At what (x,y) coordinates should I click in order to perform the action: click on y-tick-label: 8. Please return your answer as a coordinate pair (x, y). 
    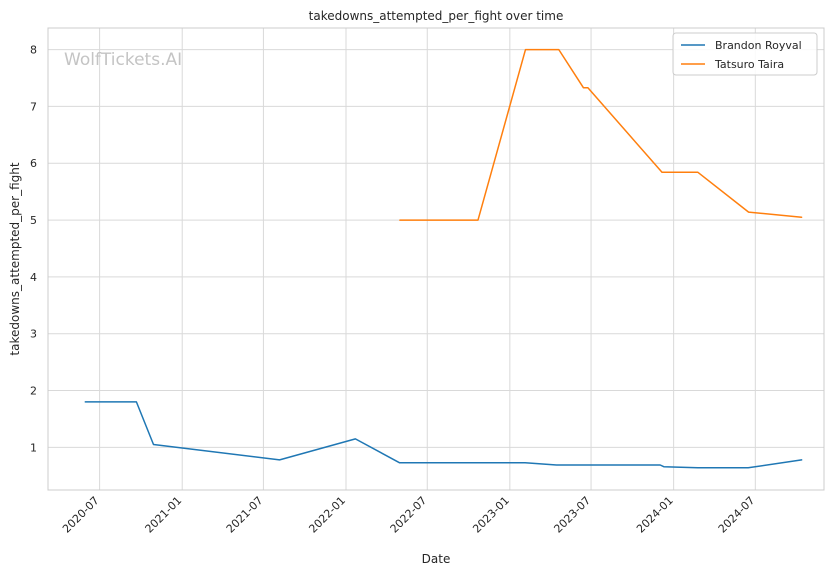
    Looking at the image, I should click on (33, 50).